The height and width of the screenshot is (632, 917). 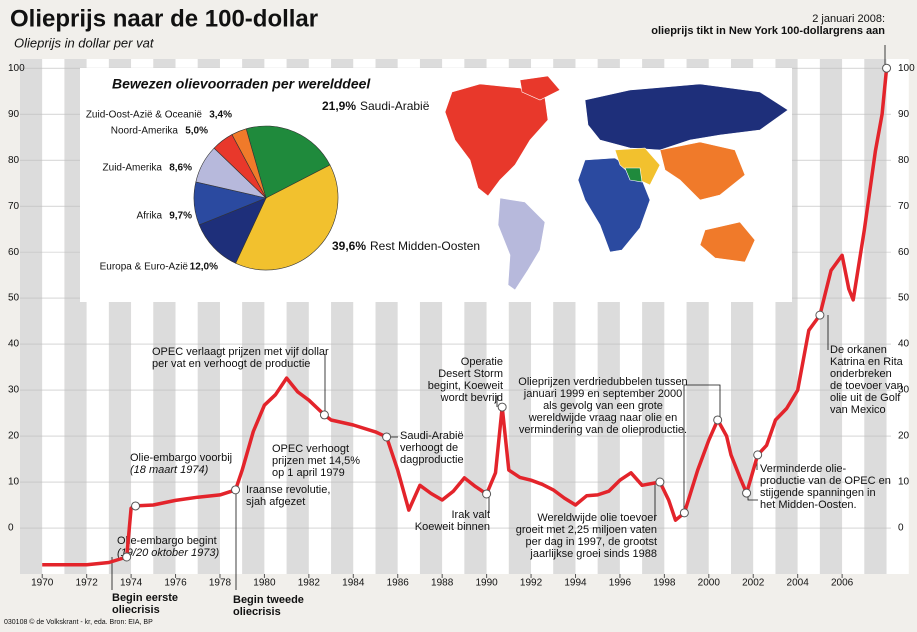 I want to click on y-tick-label-right: 30, so click(x=904, y=390).